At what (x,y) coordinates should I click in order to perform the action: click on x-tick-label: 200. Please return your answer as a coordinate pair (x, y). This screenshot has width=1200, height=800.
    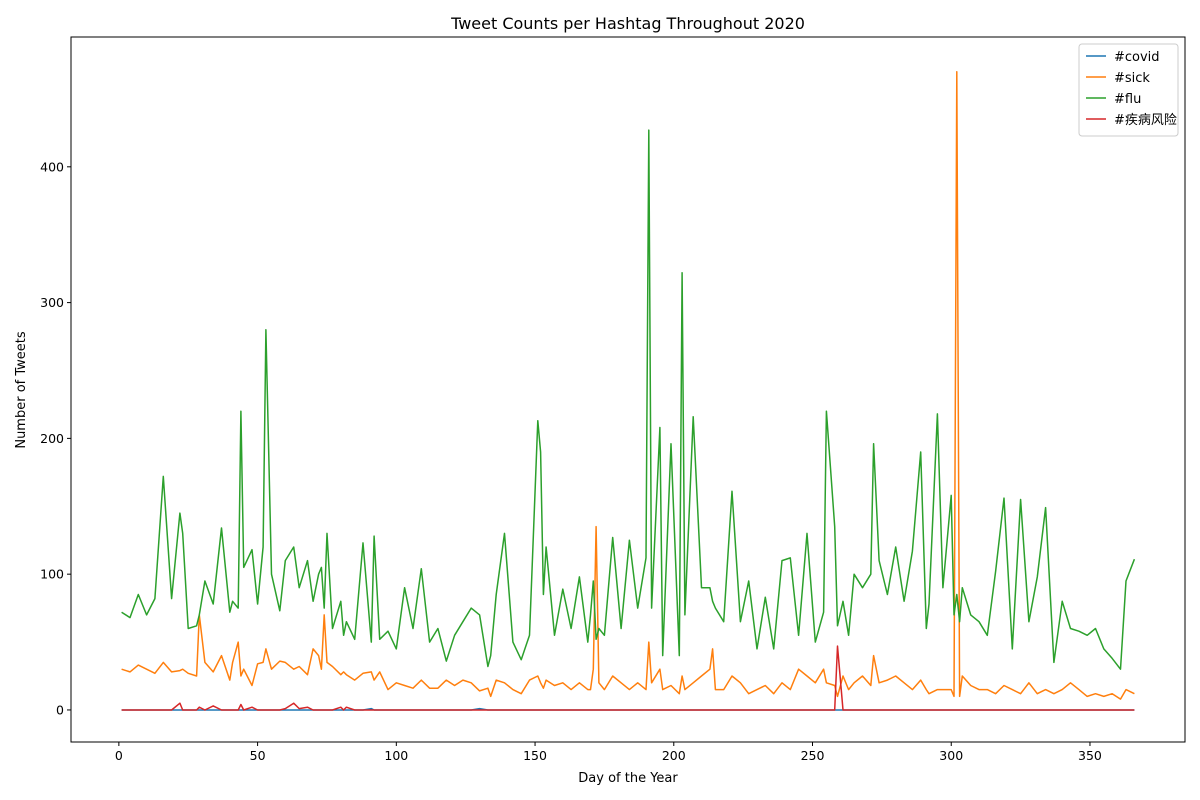
    Looking at the image, I should click on (674, 755).